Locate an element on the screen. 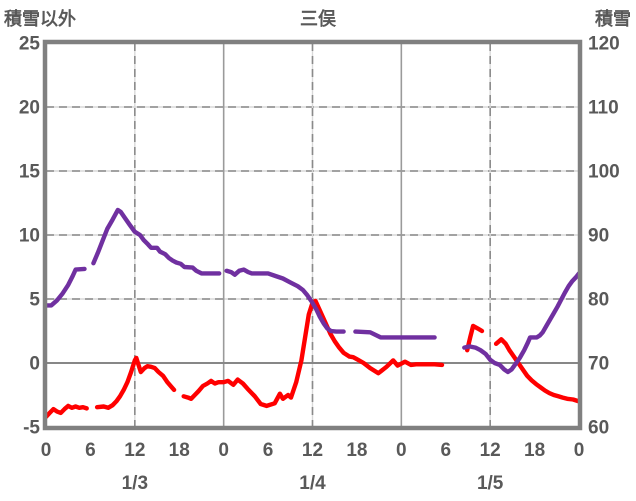 The width and height of the screenshot is (636, 501). right-axis-tick-label: 60 is located at coordinates (598, 428).